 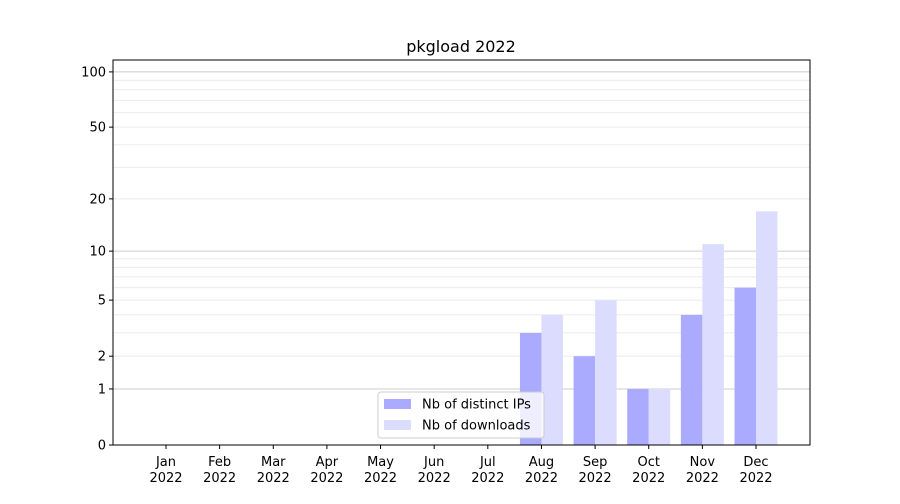 I want to click on y-tick-label: 50, so click(x=97, y=128).